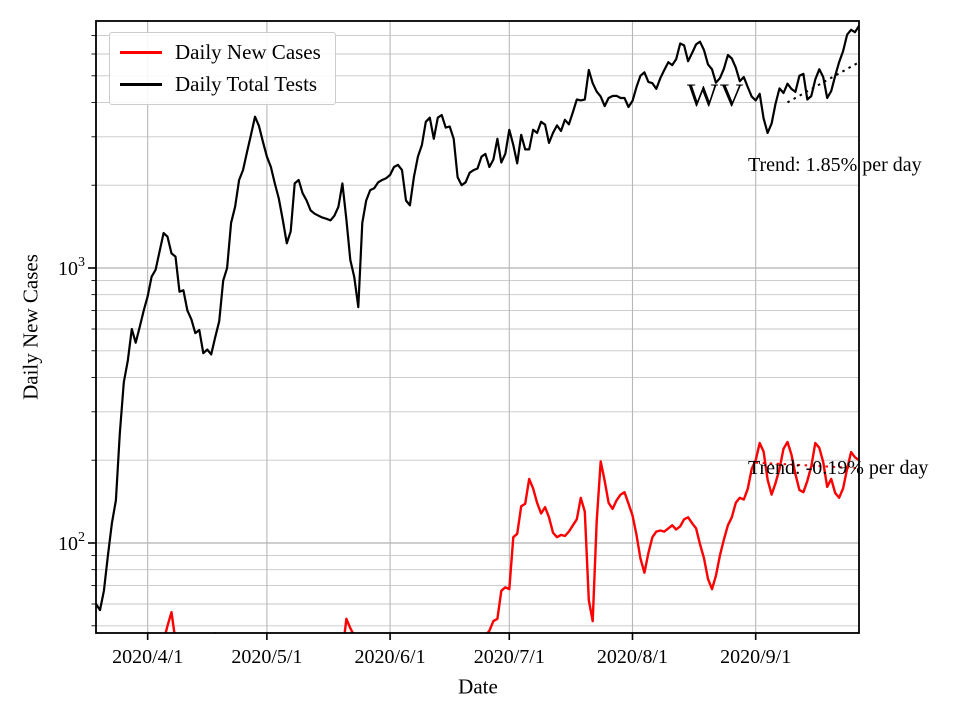 Image resolution: width=960 pixels, height=720 pixels. Describe the element at coordinates (71, 542) in the screenshot. I see `y-tick-label: 10²` at that location.